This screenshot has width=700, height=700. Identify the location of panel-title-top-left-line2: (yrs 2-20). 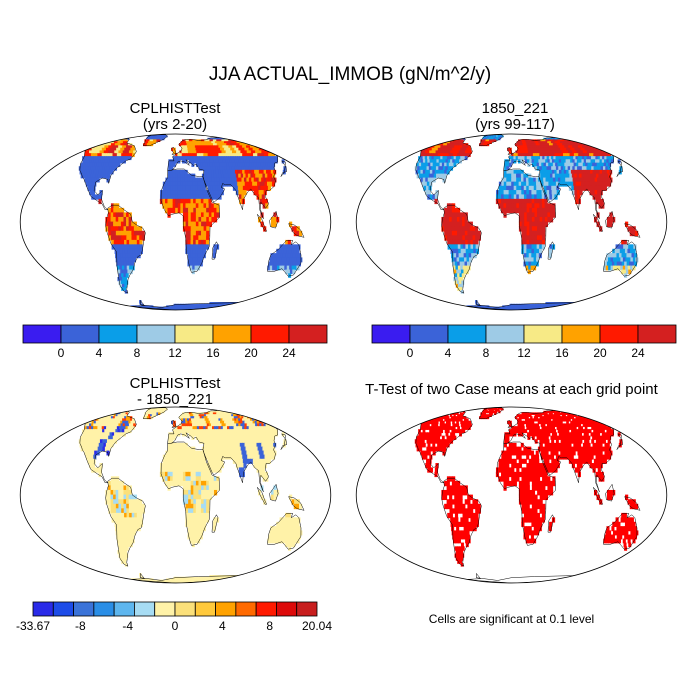
(175, 124).